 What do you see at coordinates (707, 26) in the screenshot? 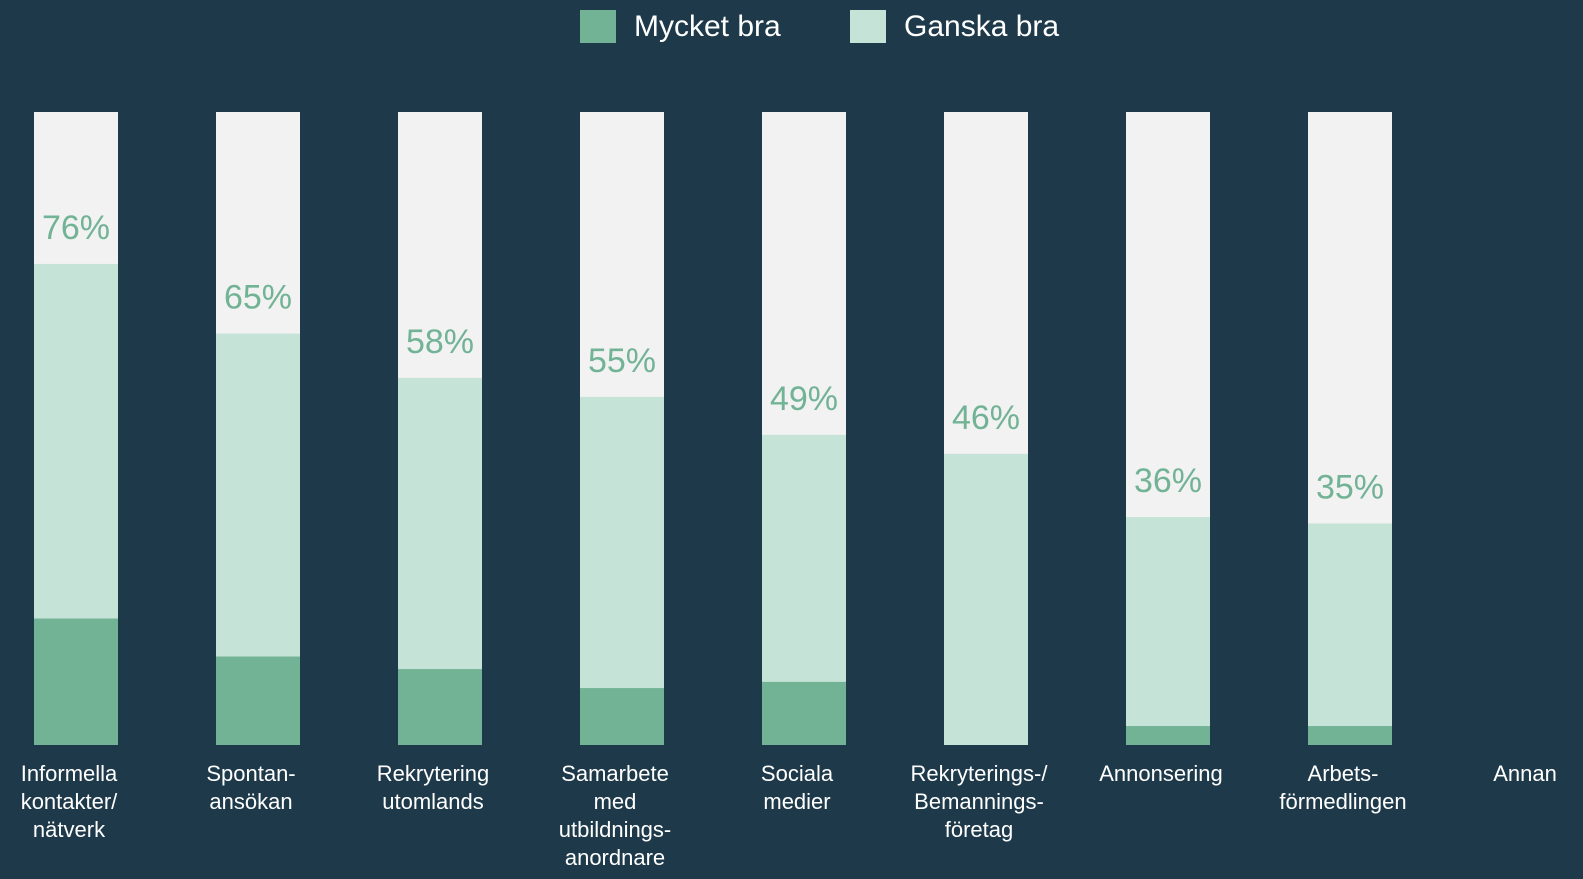
I see `legend-label: Mycket bra` at bounding box center [707, 26].